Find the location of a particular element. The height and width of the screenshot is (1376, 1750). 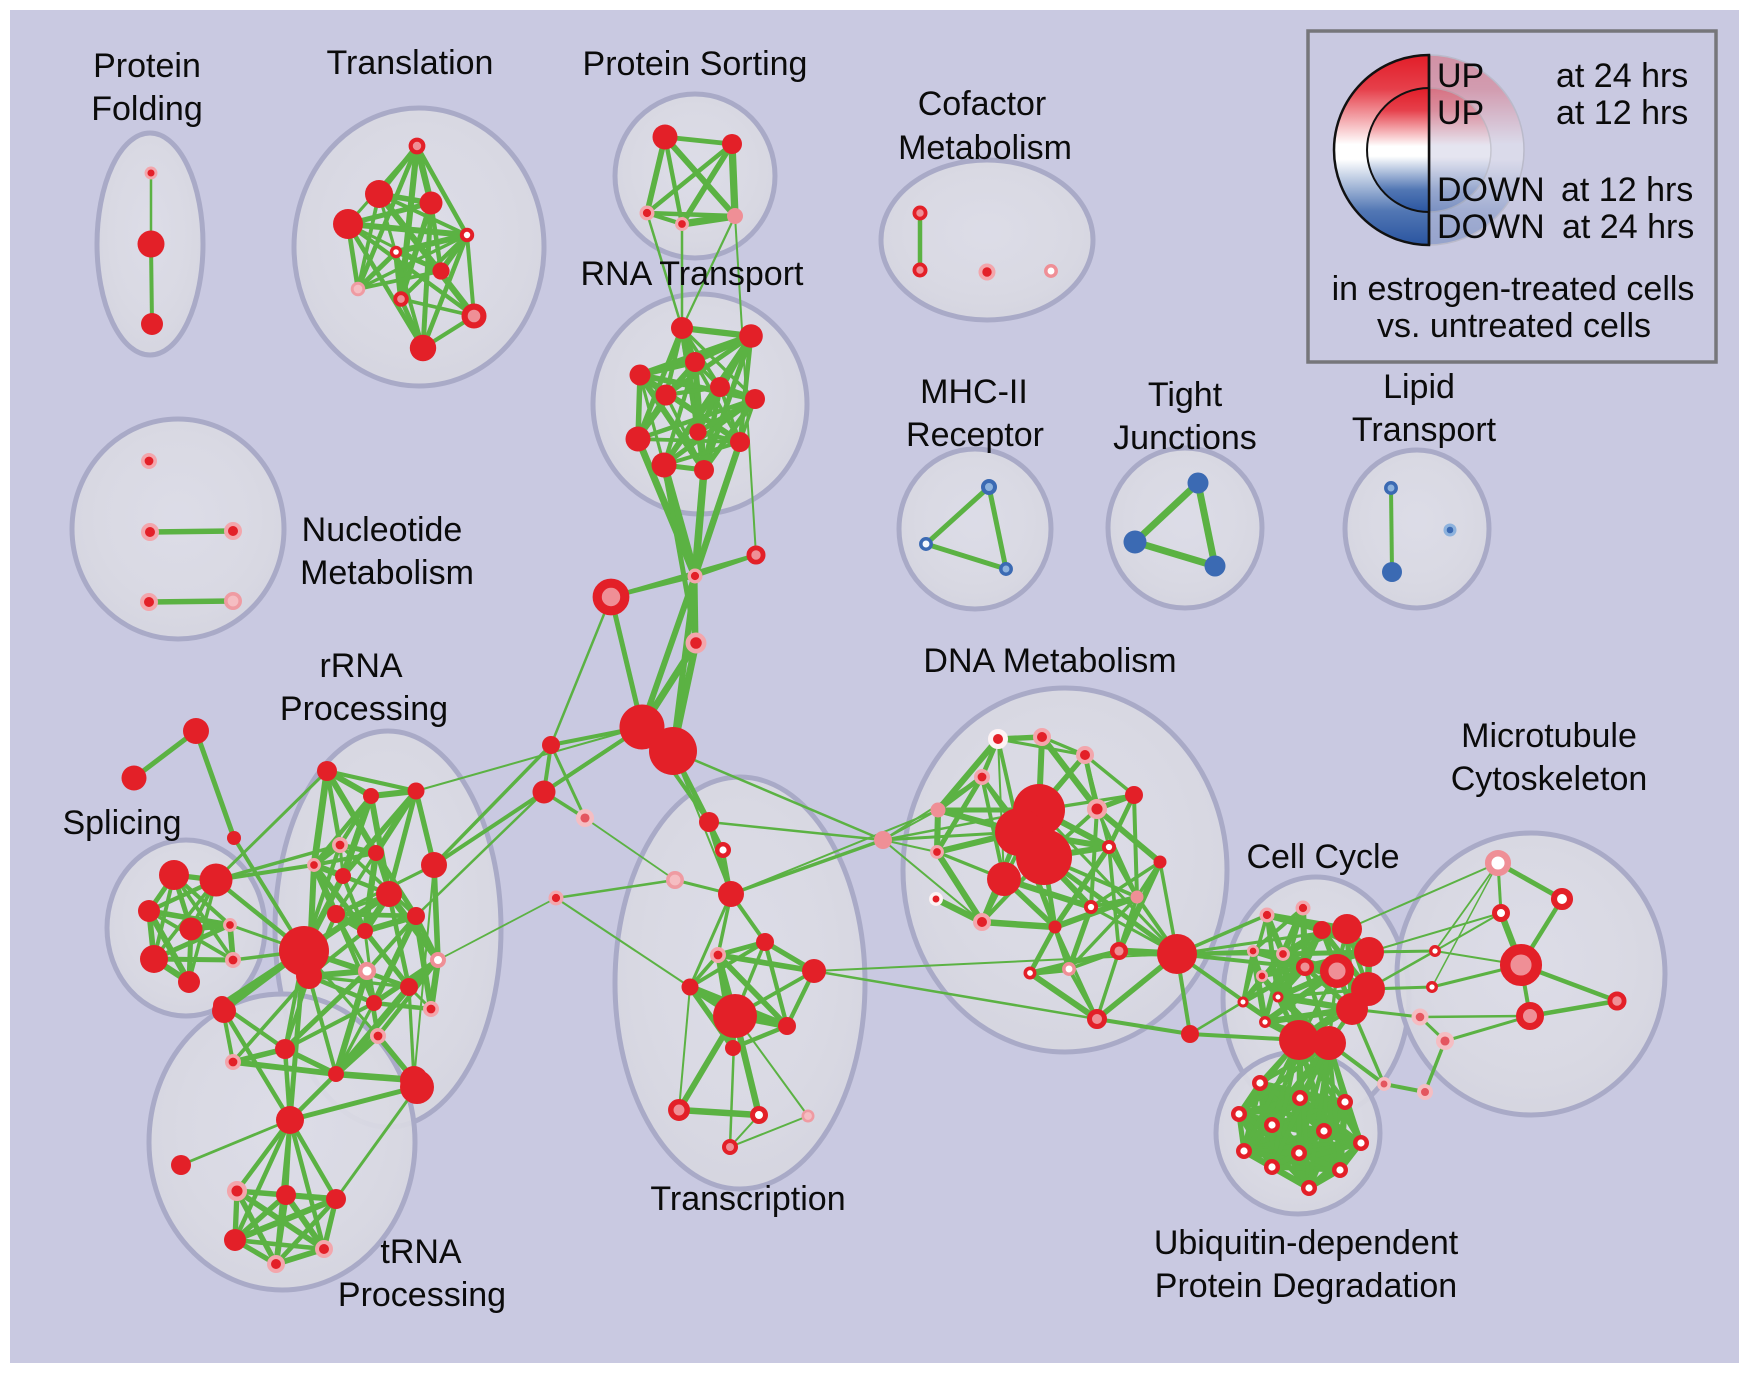

svg-text: Ubiquitin-dependent is located at coordinates (1306, 1243).